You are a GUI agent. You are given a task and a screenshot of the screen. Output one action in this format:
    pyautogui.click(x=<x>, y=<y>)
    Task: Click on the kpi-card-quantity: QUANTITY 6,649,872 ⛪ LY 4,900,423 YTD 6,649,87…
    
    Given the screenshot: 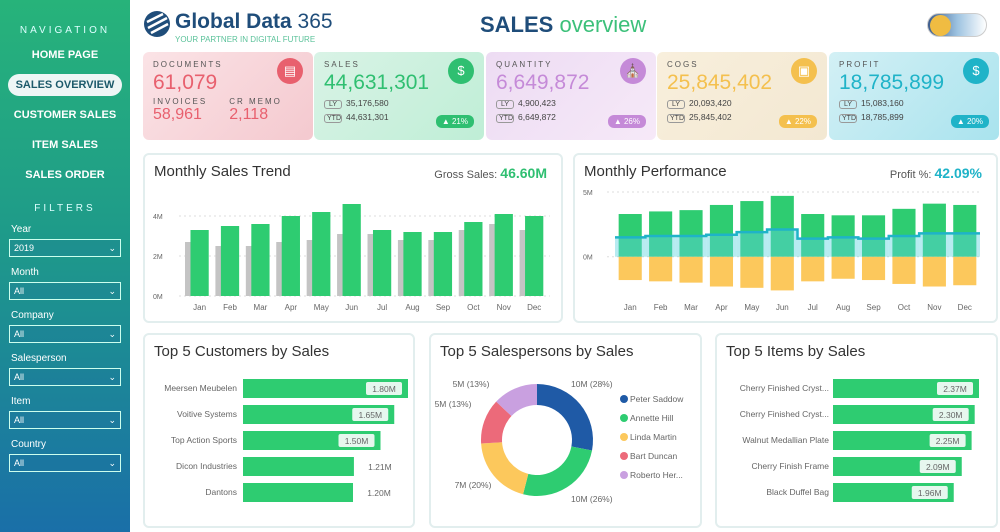 What is the action you would take?
    pyautogui.click(x=571, y=96)
    